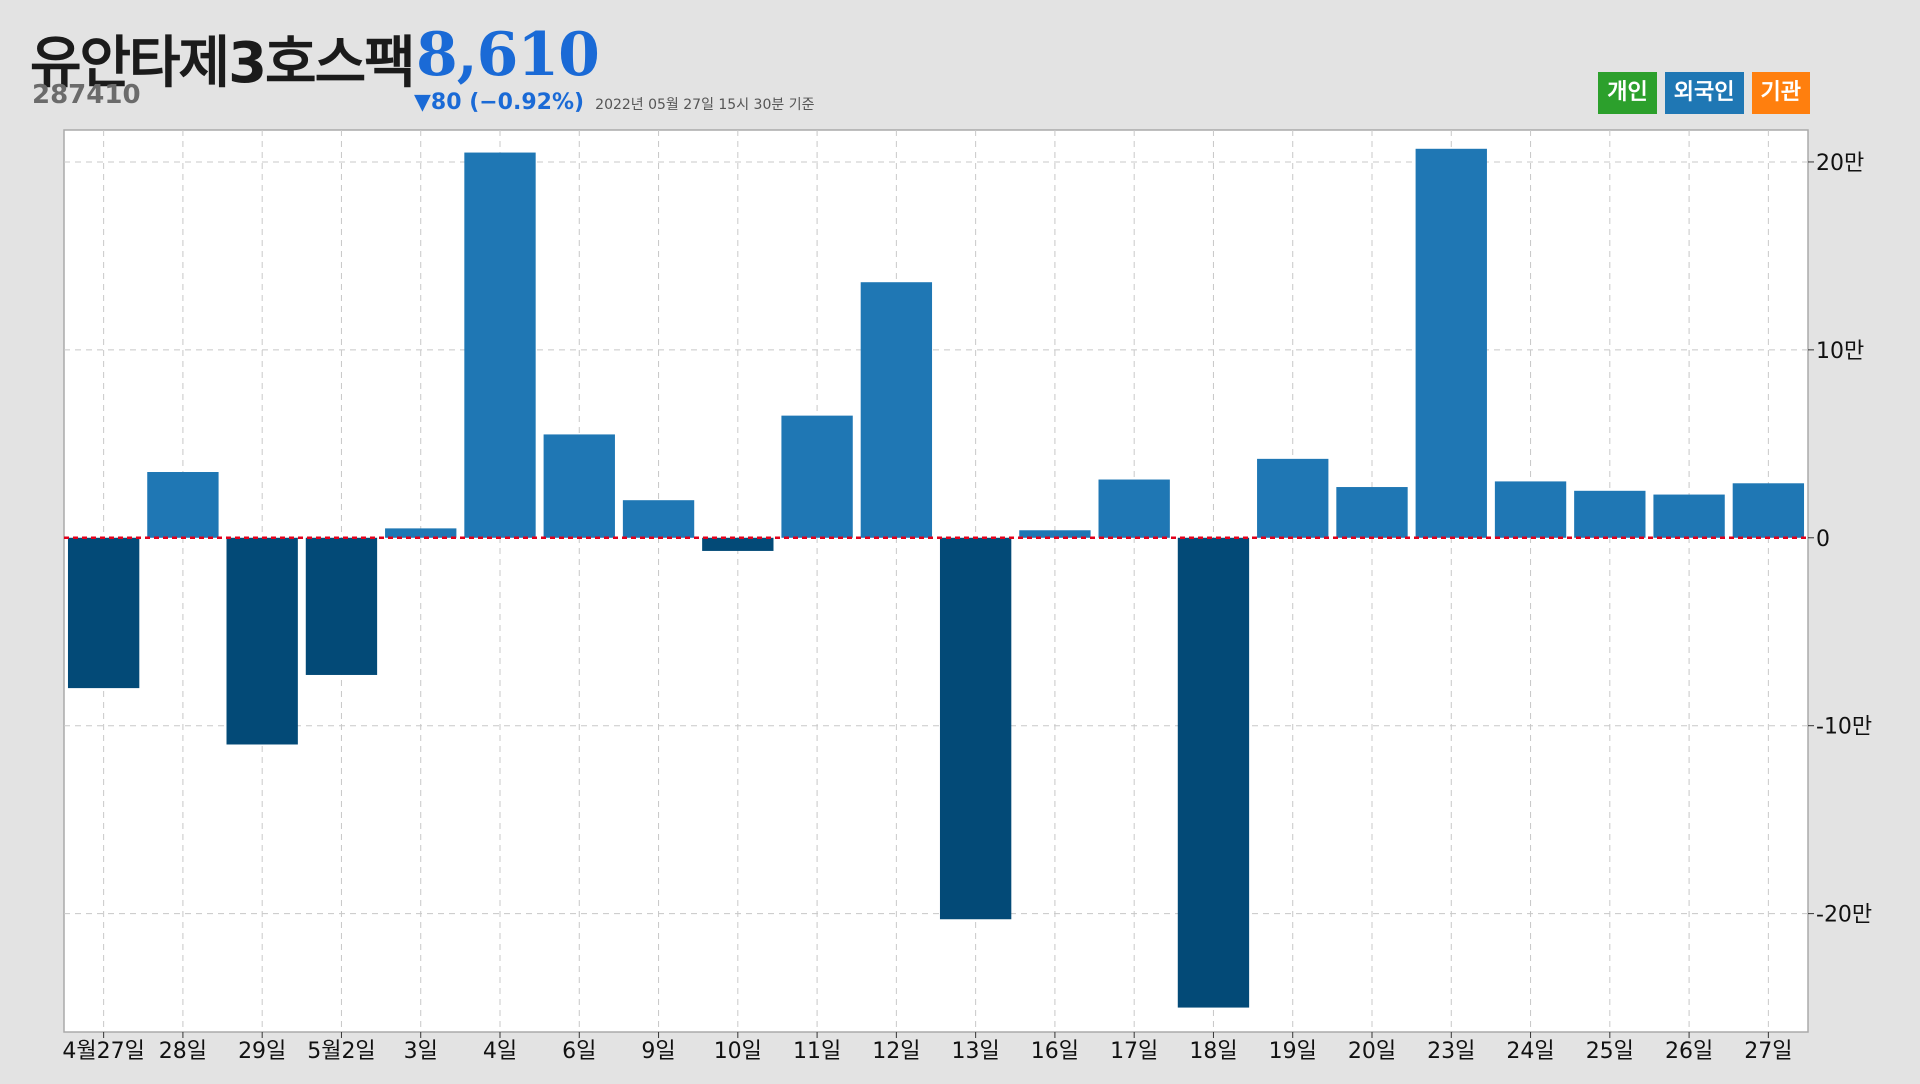 The image size is (1920, 1084). What do you see at coordinates (103, 1051) in the screenshot?
I see `x-tick-label: 4월27일` at bounding box center [103, 1051].